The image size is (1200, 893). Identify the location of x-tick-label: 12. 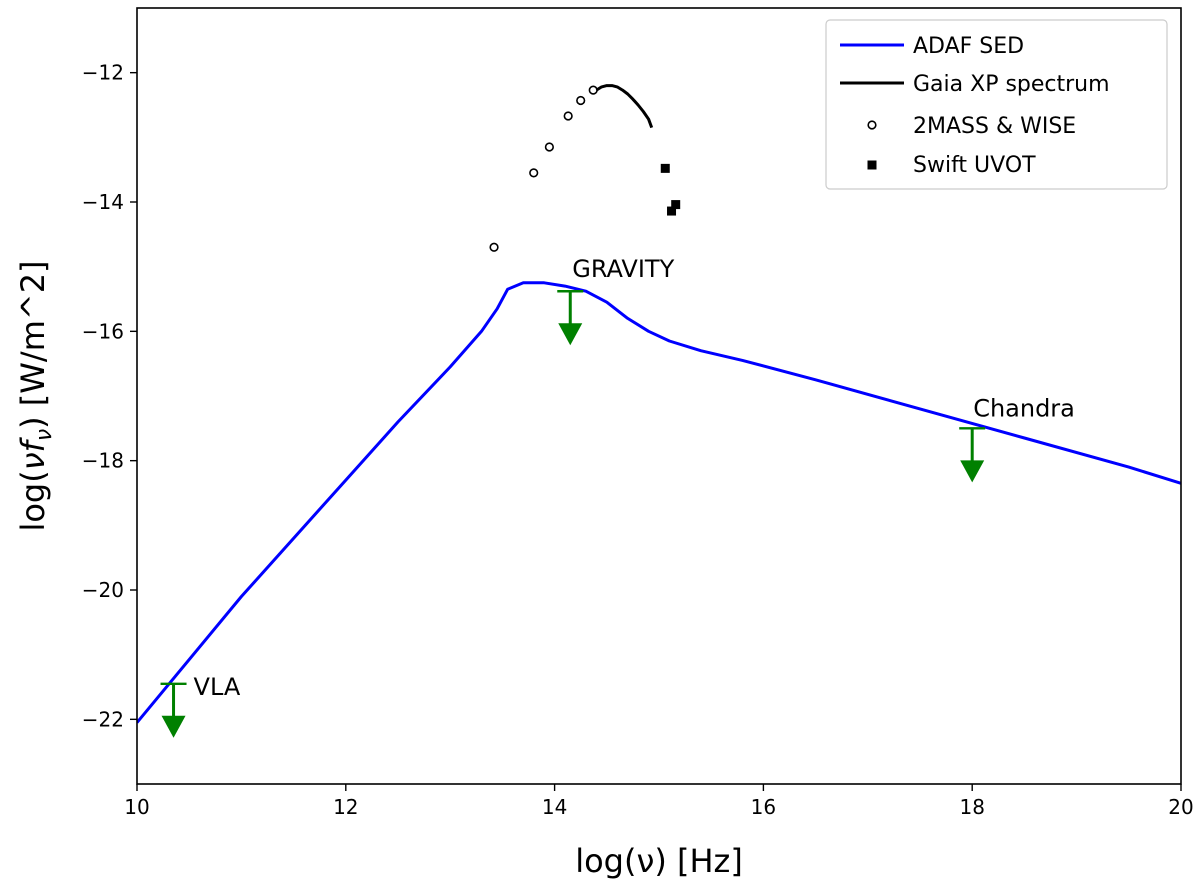
(345, 807).